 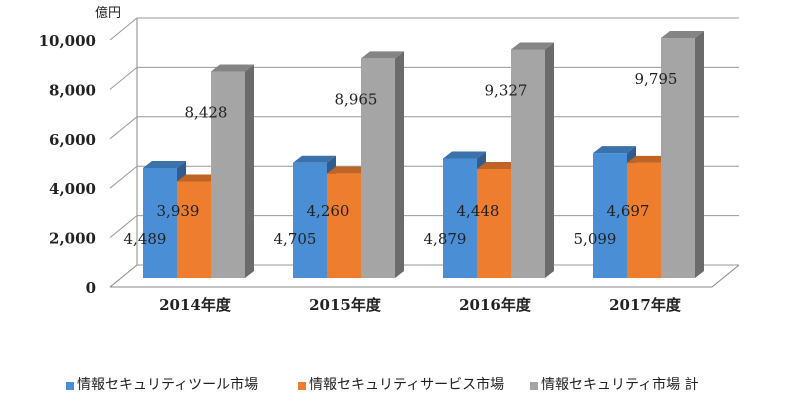 I want to click on y-tick-label: 4,000, so click(x=72, y=189).